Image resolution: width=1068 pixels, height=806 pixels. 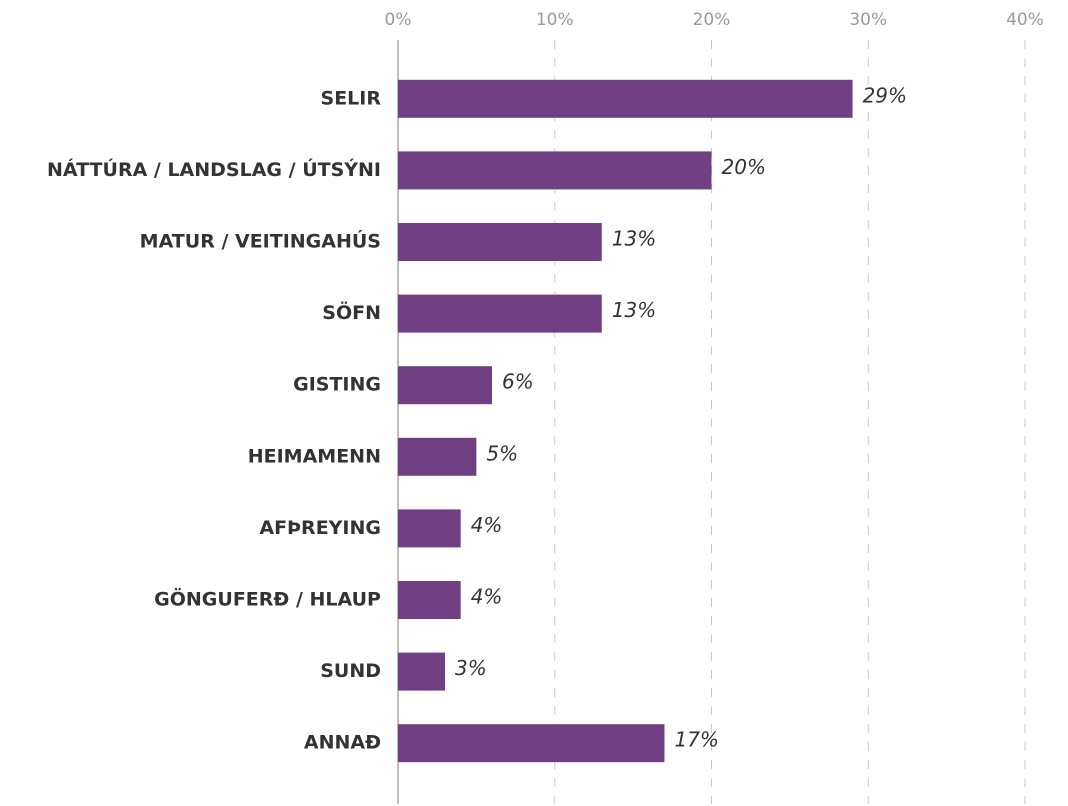 I want to click on x-tick-label: 20%, so click(x=712, y=20).